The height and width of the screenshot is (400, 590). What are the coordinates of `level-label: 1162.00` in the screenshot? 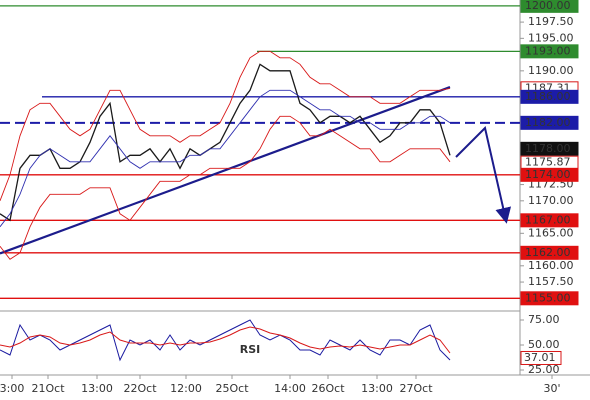 It's located at (548, 252).